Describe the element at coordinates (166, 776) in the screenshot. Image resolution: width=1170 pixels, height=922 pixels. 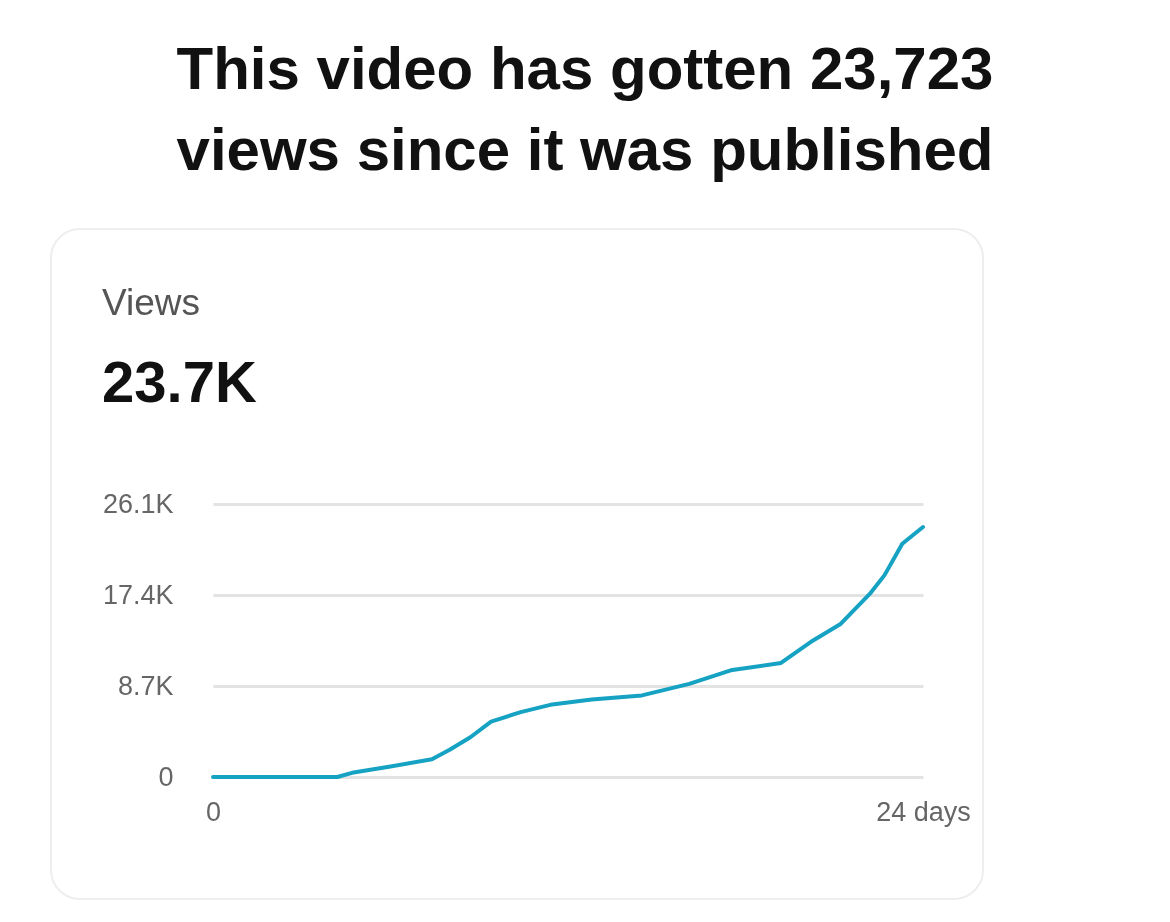
I see `y-tick-label: 0` at that location.